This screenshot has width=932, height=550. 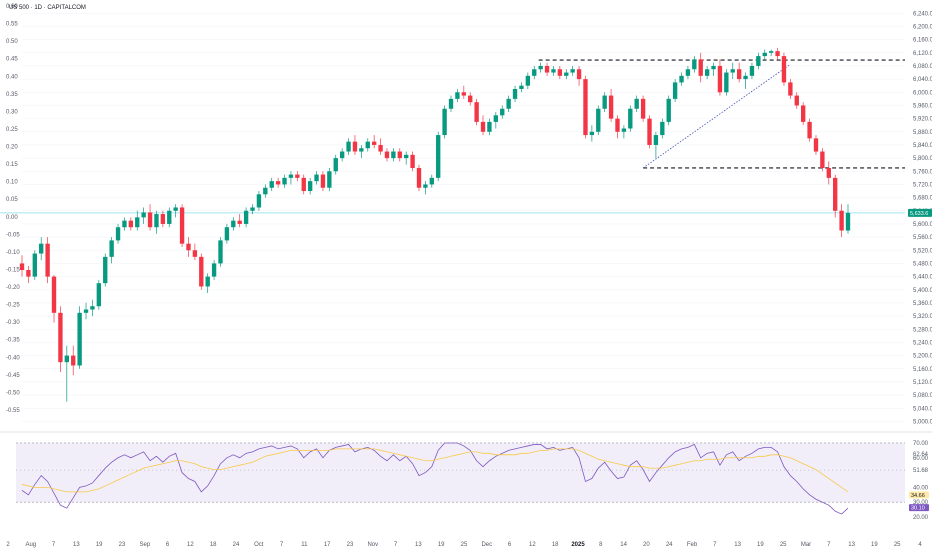 I want to click on right-tick-label: 5,920.0, so click(x=922, y=120).